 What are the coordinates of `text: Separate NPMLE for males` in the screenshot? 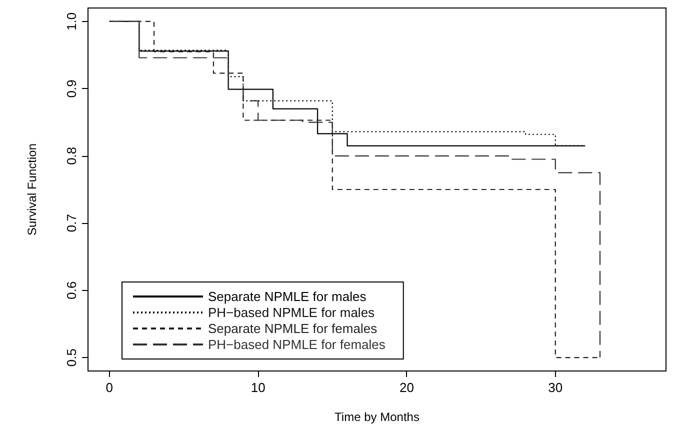 It's located at (287, 296).